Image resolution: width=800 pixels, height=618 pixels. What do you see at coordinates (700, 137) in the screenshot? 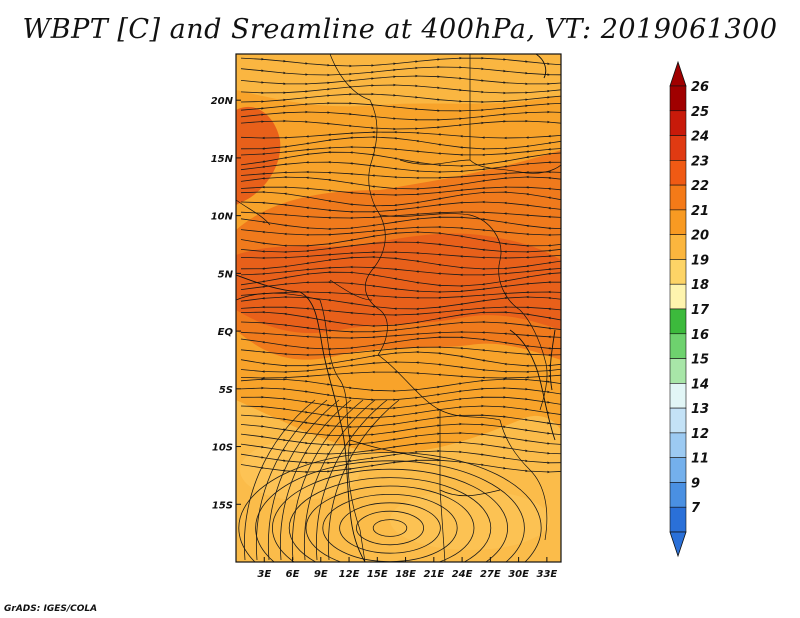
I see `colorbar-label: 24` at bounding box center [700, 137].